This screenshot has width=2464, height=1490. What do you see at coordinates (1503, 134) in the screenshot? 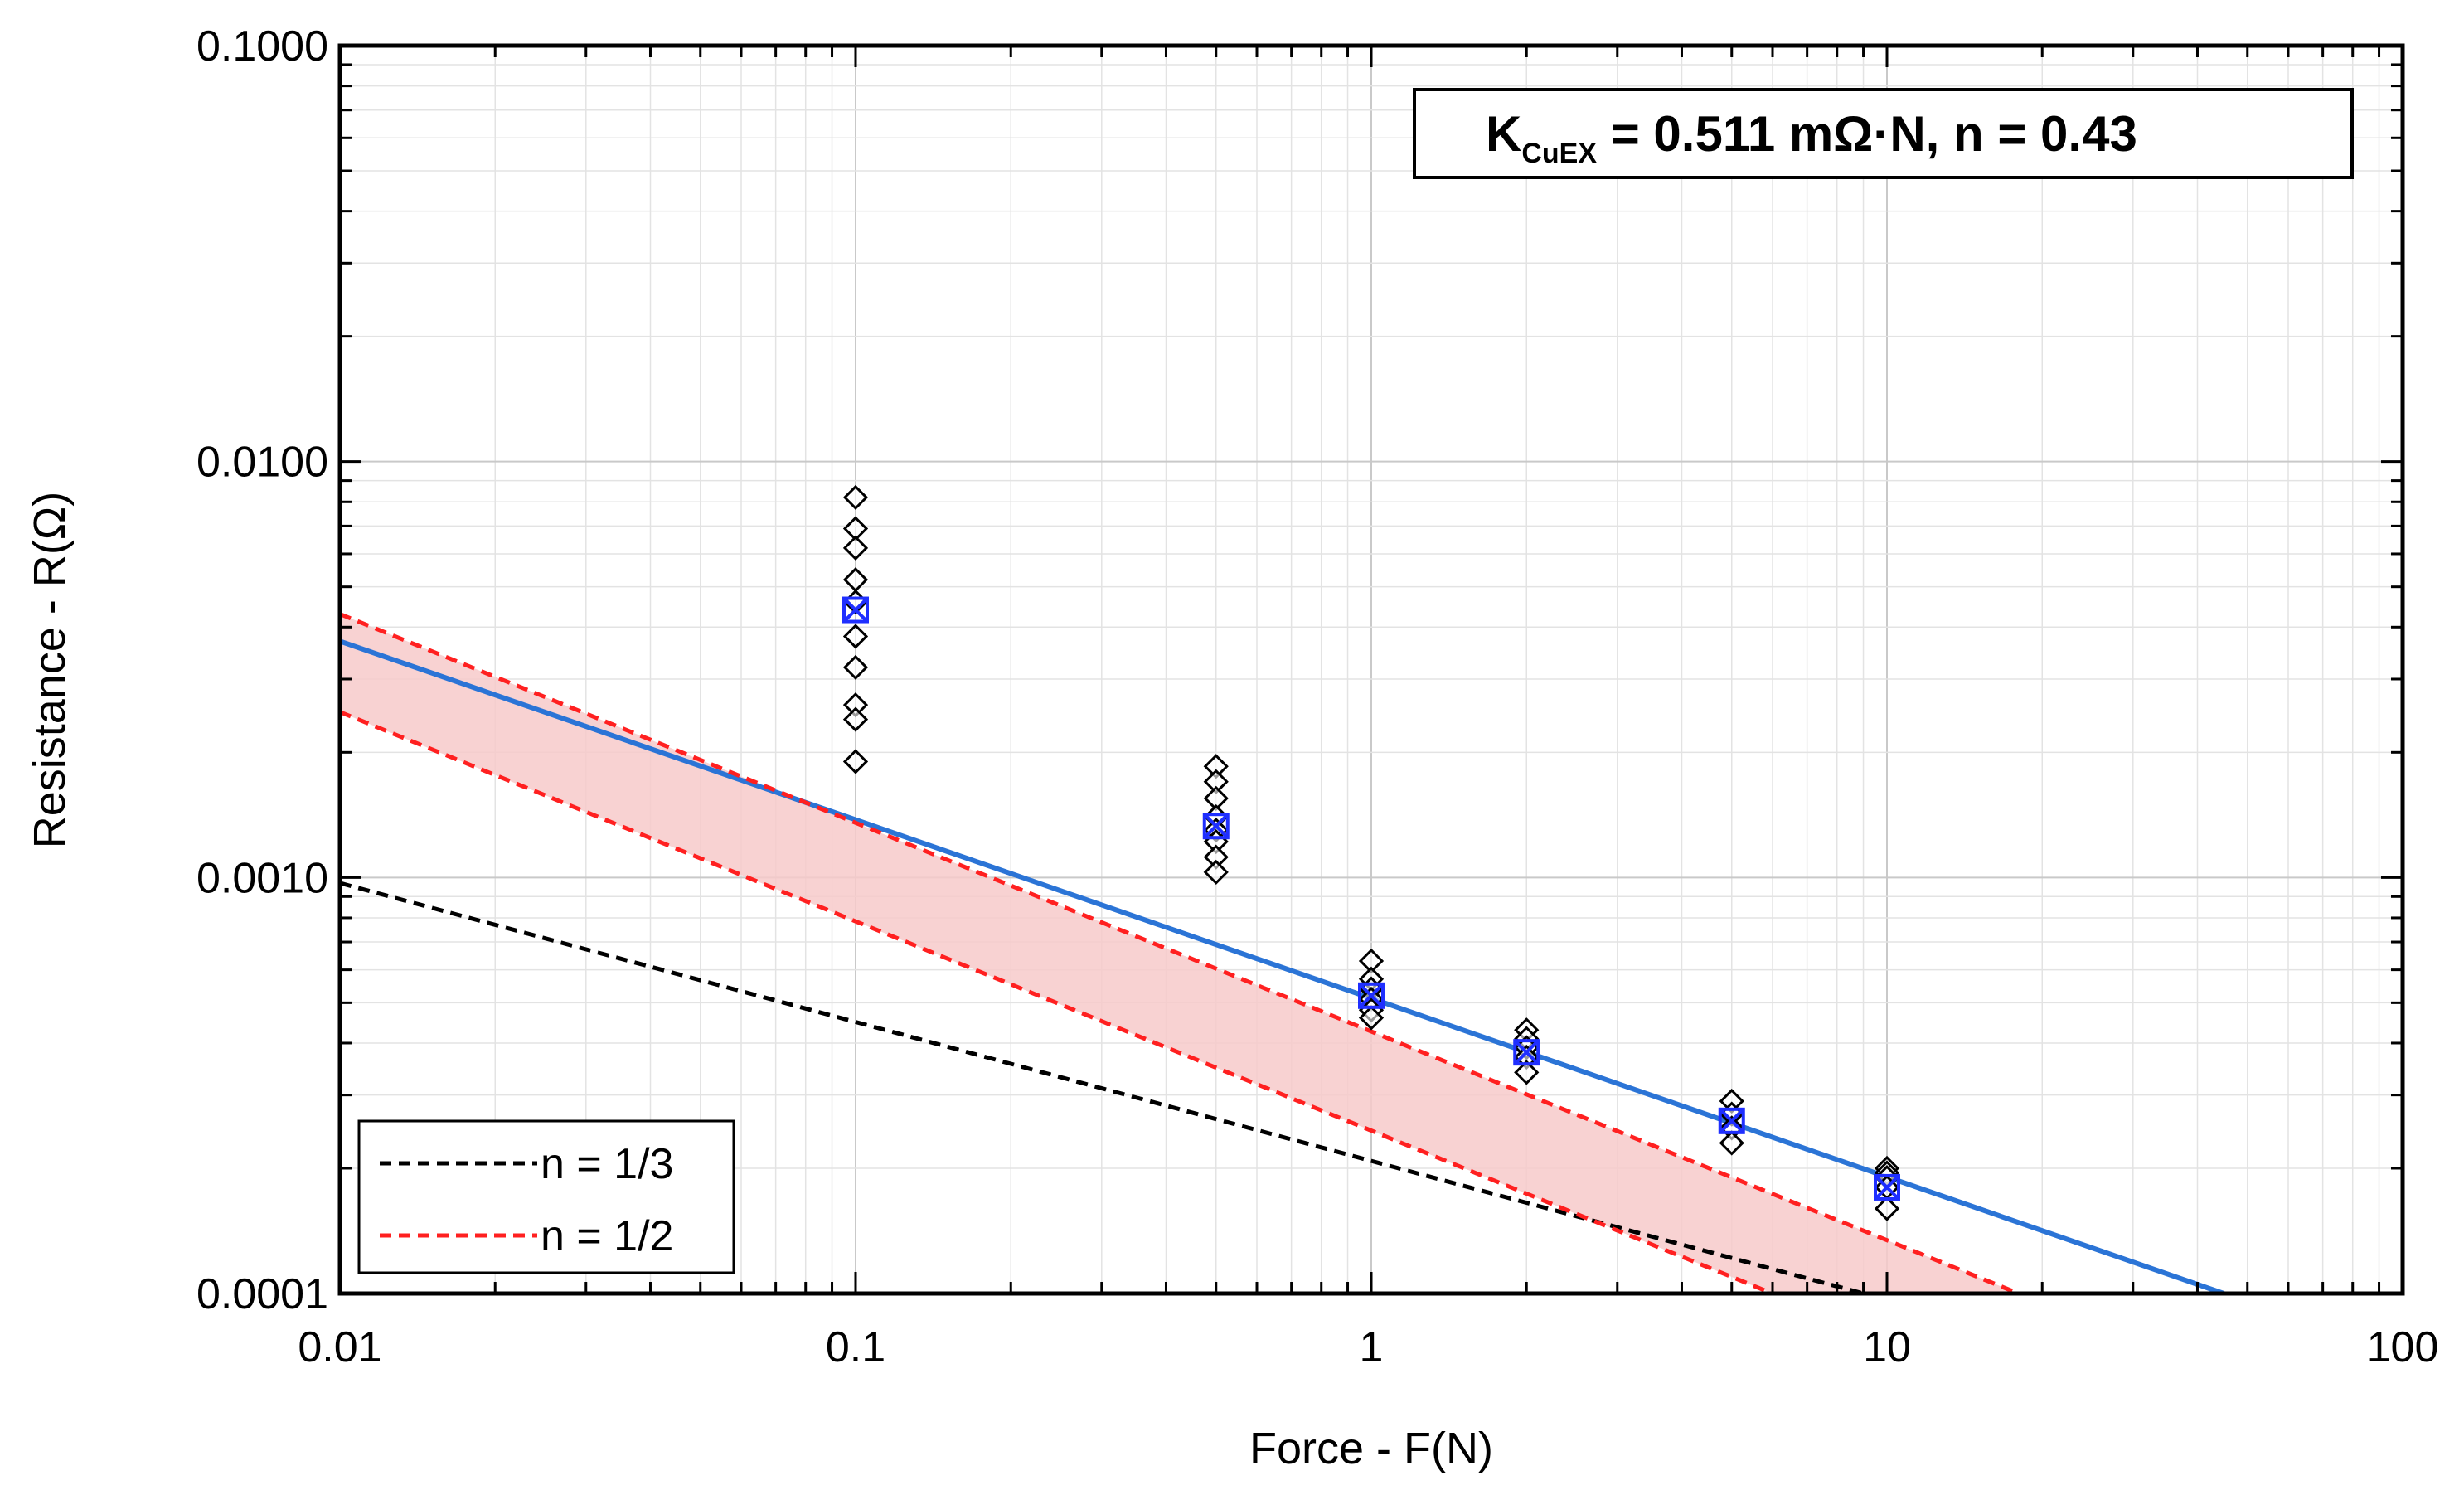
I see `annotation-prefix: K` at bounding box center [1503, 134].